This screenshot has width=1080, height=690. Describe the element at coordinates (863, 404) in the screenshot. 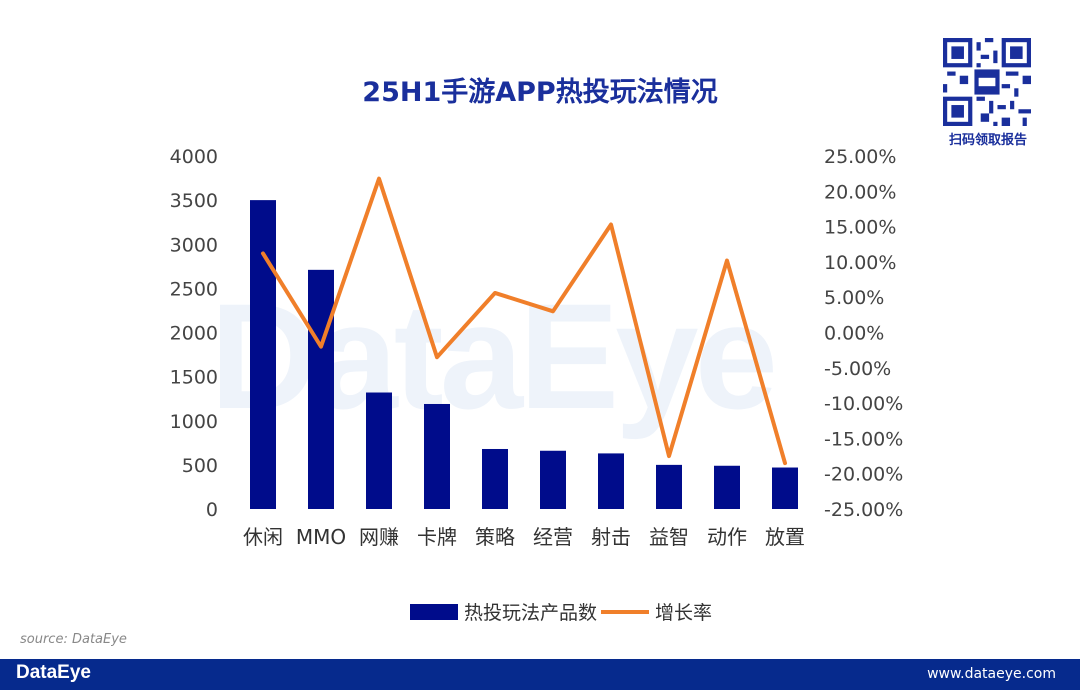

I see `right-axis-tick: -10.00%` at that location.